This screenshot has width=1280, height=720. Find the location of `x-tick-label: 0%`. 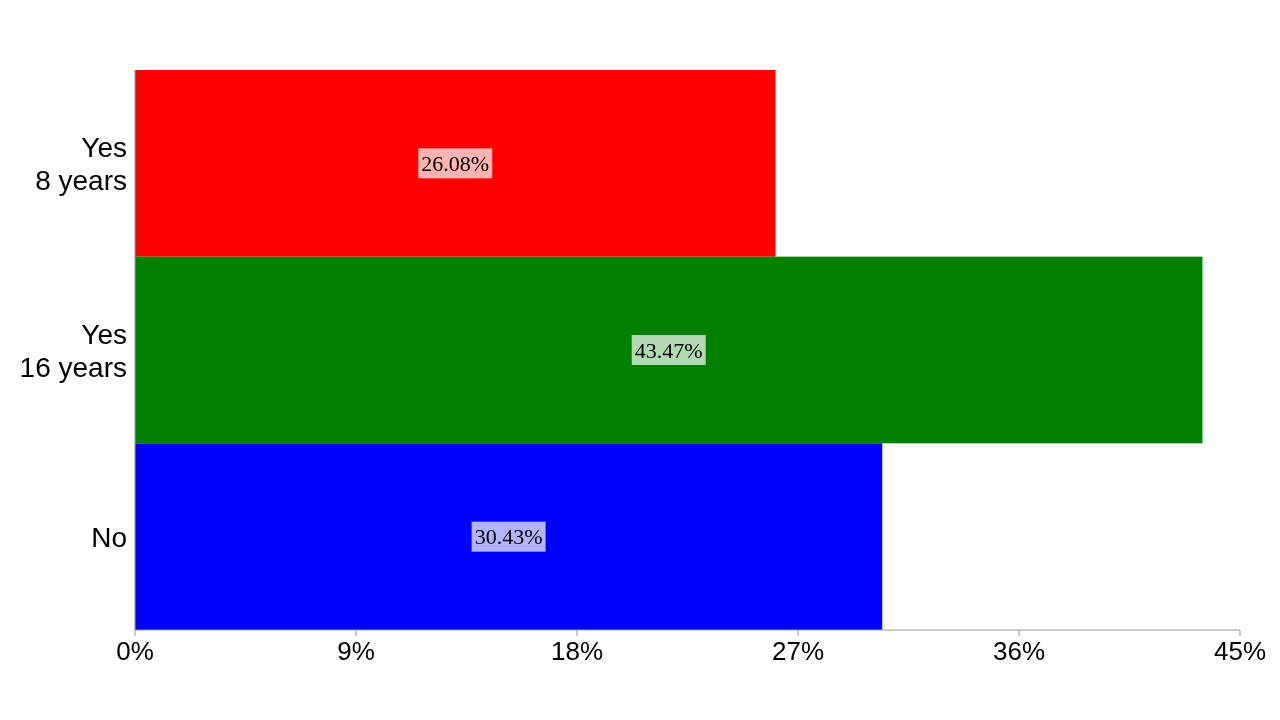

x-tick-label: 0% is located at coordinates (135, 651).